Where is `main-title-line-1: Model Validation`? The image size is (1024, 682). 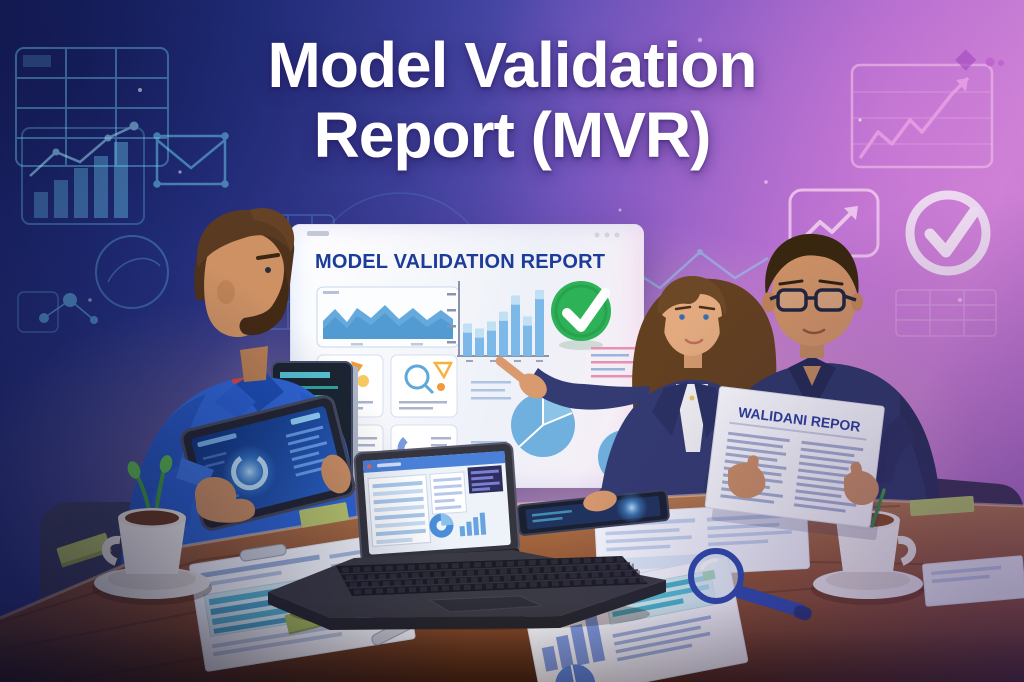
main-title-line-1: Model Validation is located at coordinates (512, 65).